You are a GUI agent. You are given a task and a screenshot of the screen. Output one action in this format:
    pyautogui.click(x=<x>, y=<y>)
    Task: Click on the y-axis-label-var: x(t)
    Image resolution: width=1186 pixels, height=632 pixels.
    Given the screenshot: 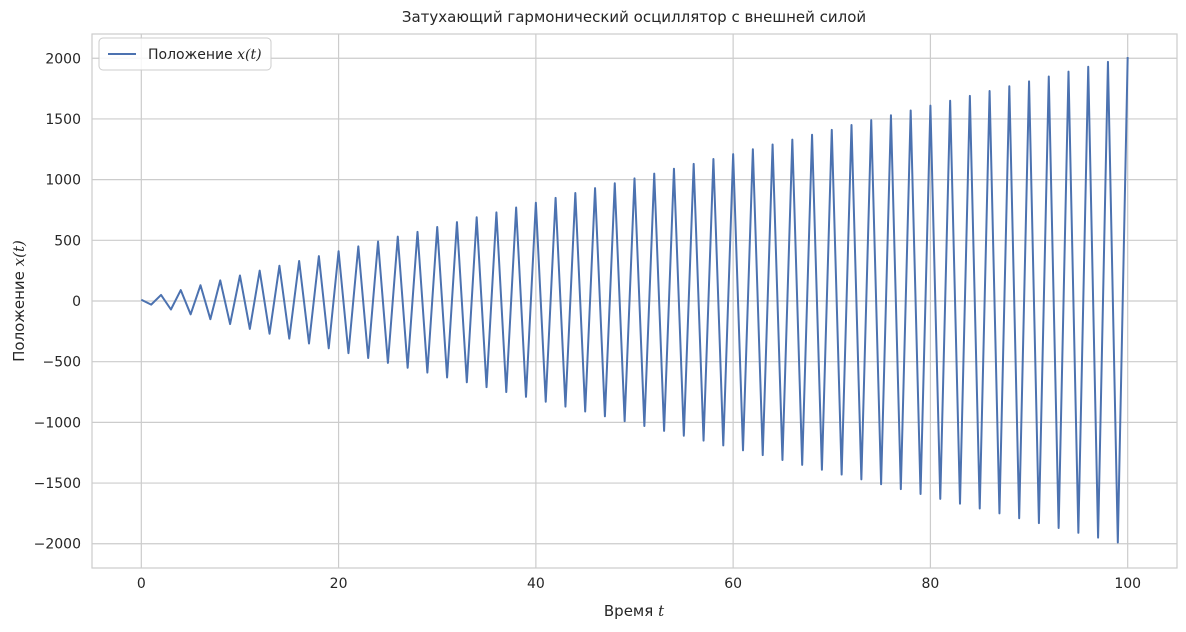 What is the action you would take?
    pyautogui.click(x=19, y=253)
    